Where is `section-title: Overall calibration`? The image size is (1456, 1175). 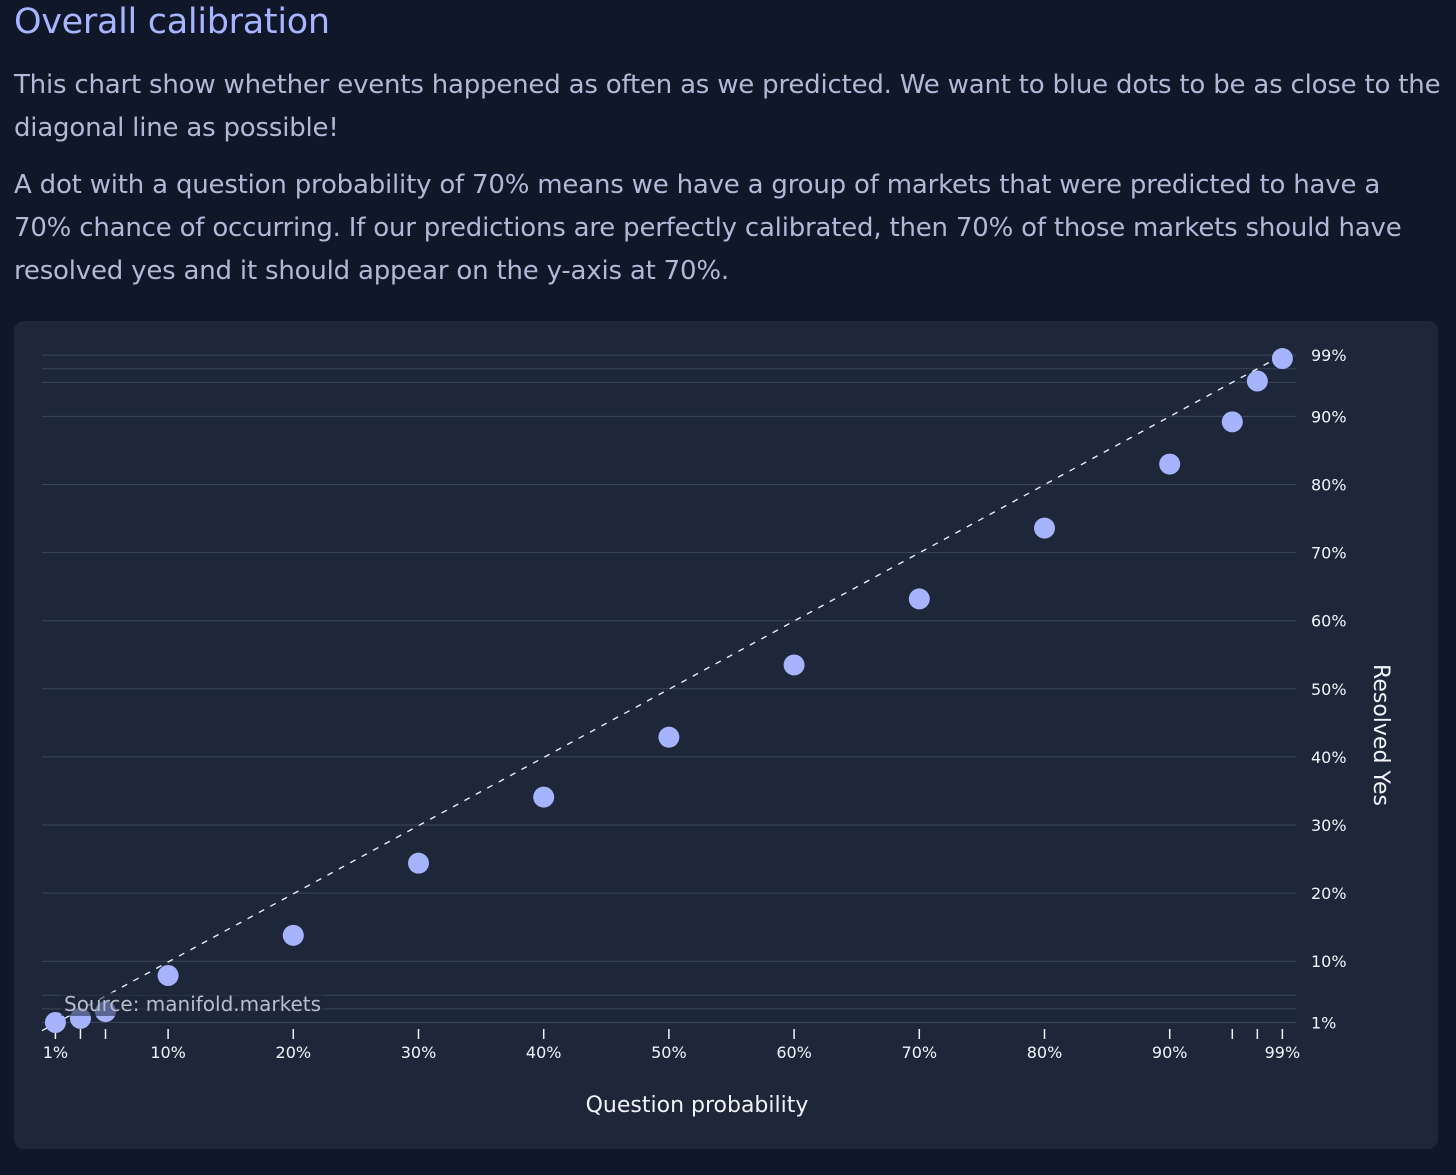 section-title: Overall calibration is located at coordinates (172, 22).